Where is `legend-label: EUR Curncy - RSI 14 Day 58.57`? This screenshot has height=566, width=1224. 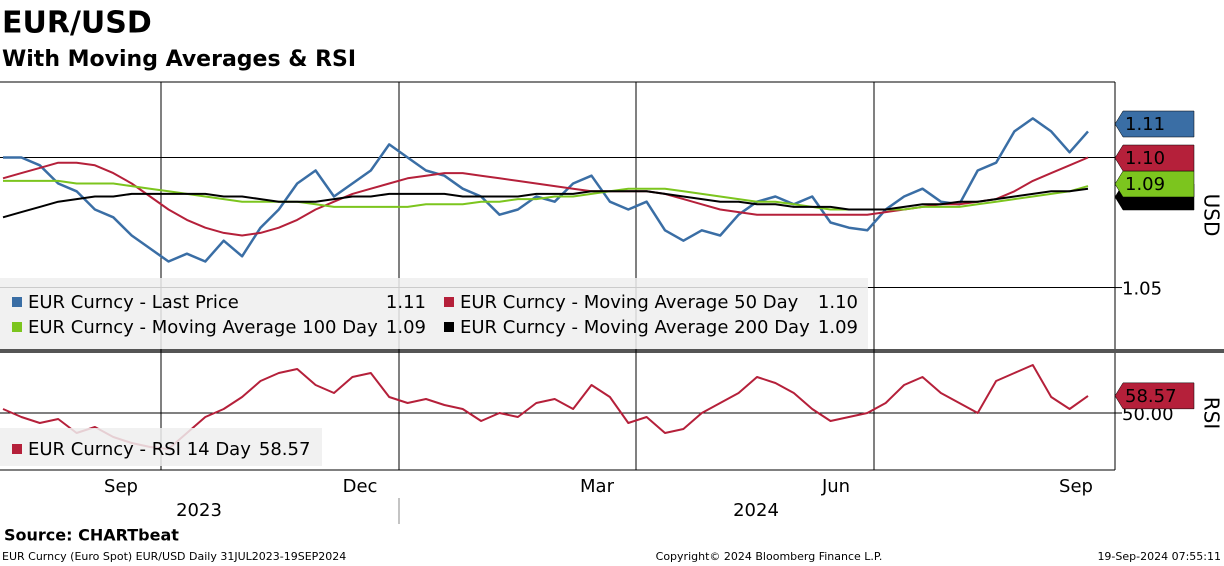 legend-label: EUR Curncy - RSI 14 Day 58.57 is located at coordinates (169, 449).